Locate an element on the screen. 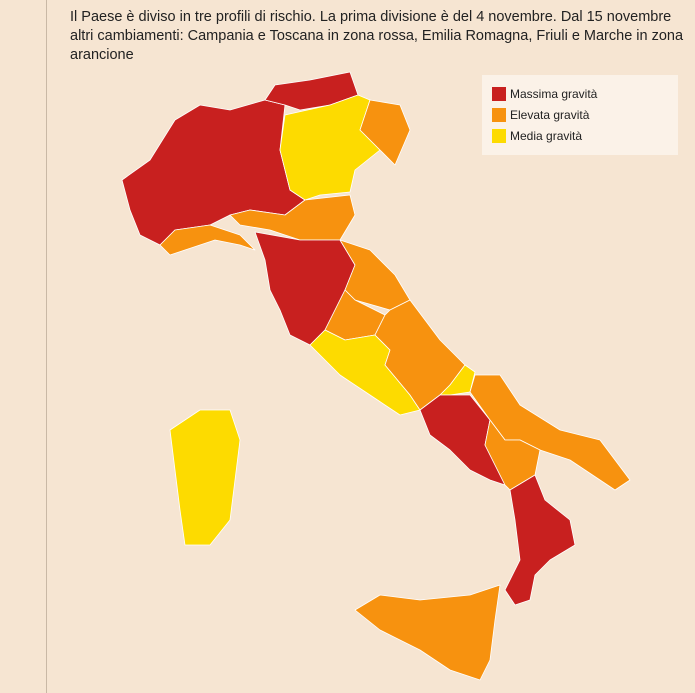 This screenshot has width=695, height=693. legend-item: Massima gravità is located at coordinates (544, 94).